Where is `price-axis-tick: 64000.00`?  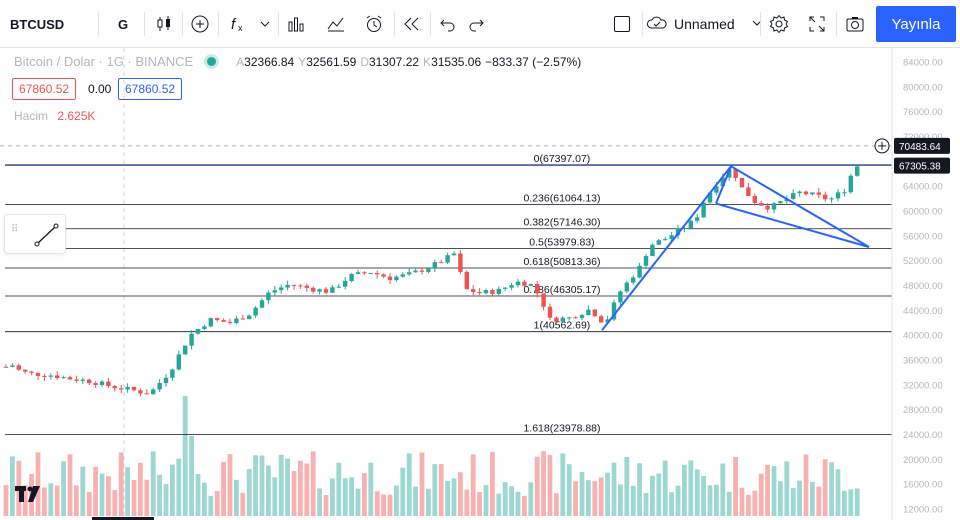
price-axis-tick: 64000.00 is located at coordinates (923, 187).